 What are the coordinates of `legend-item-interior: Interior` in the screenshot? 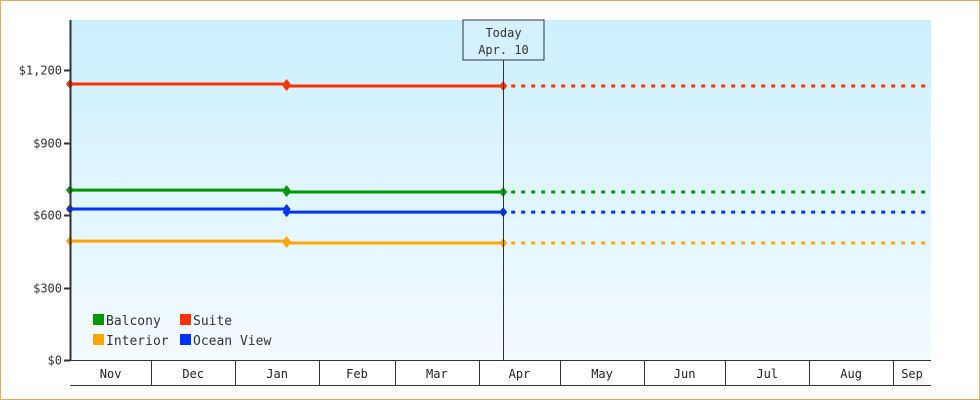 It's located at (131, 341).